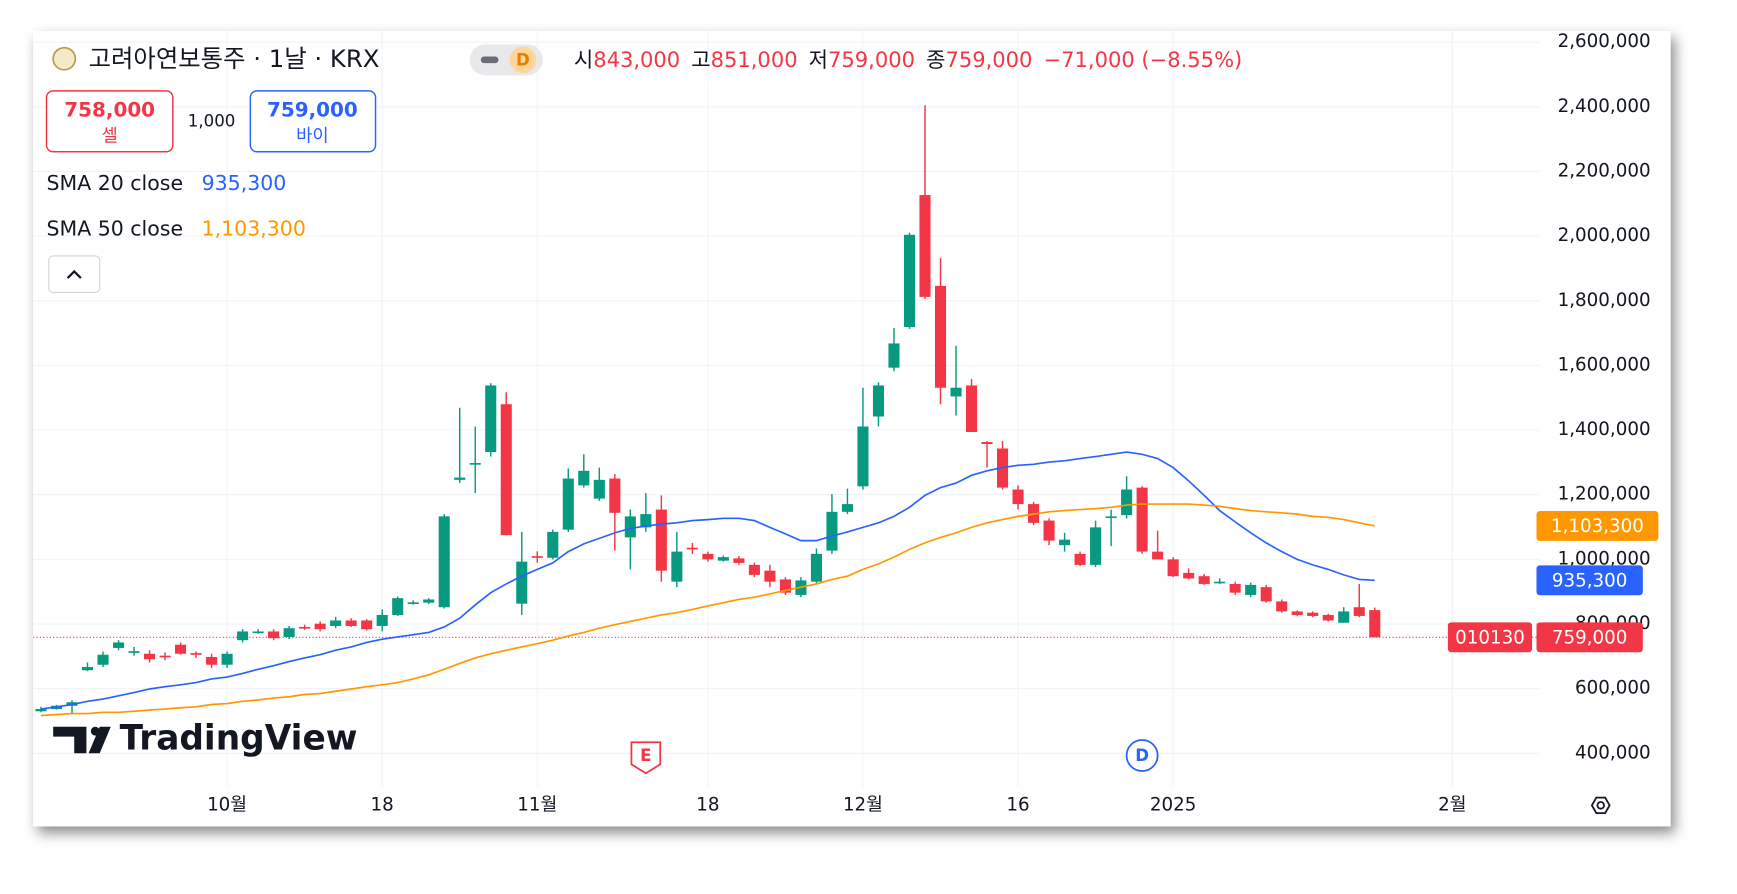  Describe the element at coordinates (312, 109) in the screenshot. I see `buy-price: 759,000` at that location.